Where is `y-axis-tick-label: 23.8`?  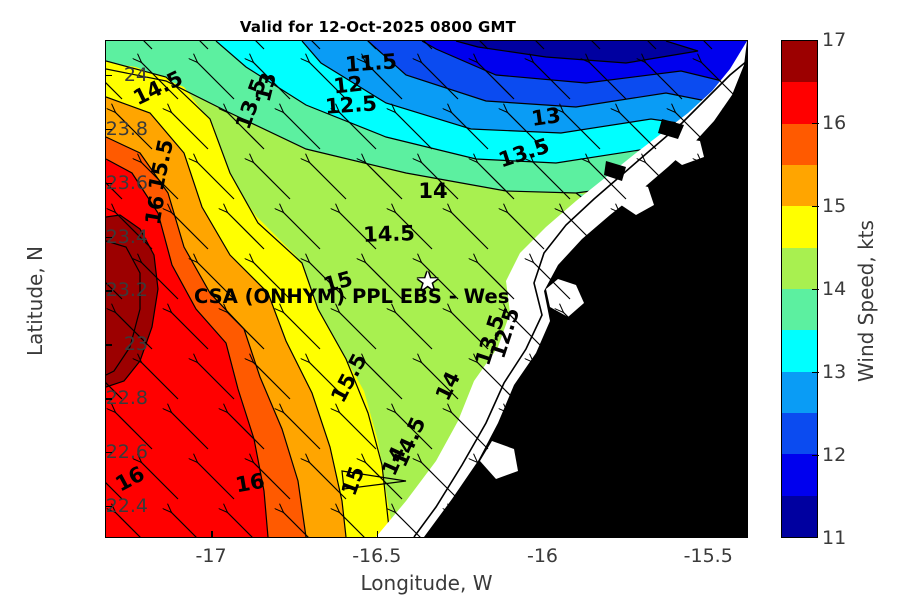 y-axis-tick-label: 23.8 is located at coordinates (126, 128).